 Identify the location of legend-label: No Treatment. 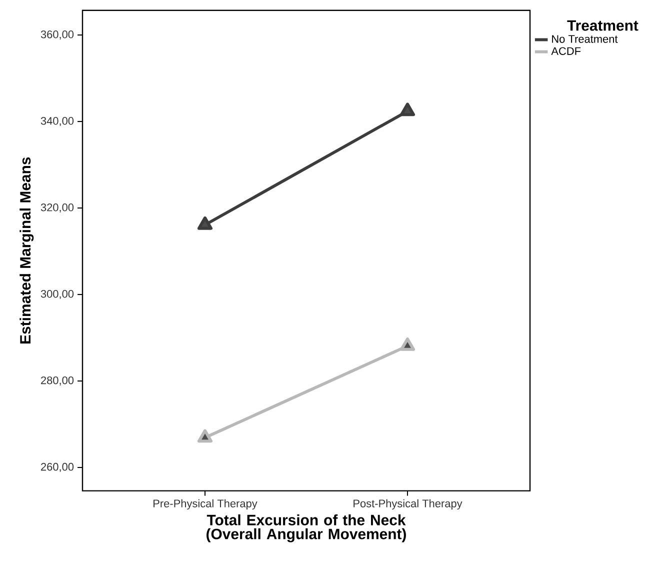
(585, 39).